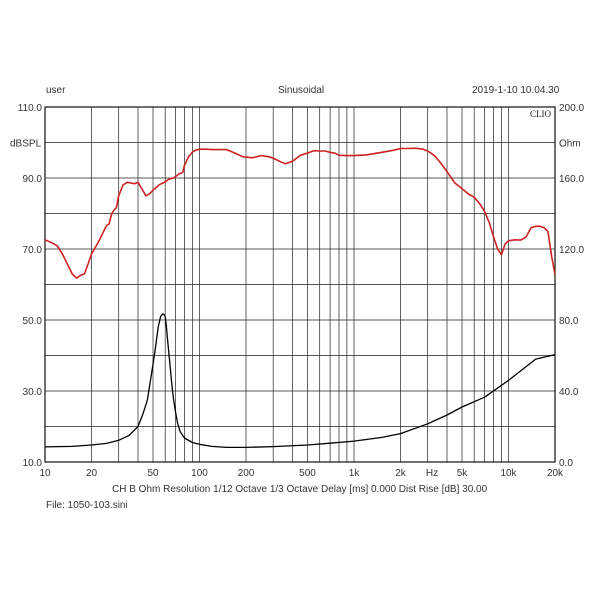 This screenshot has height=600, width=600. Describe the element at coordinates (33, 392) in the screenshot. I see `y-left-tick-label: 30.0` at that location.